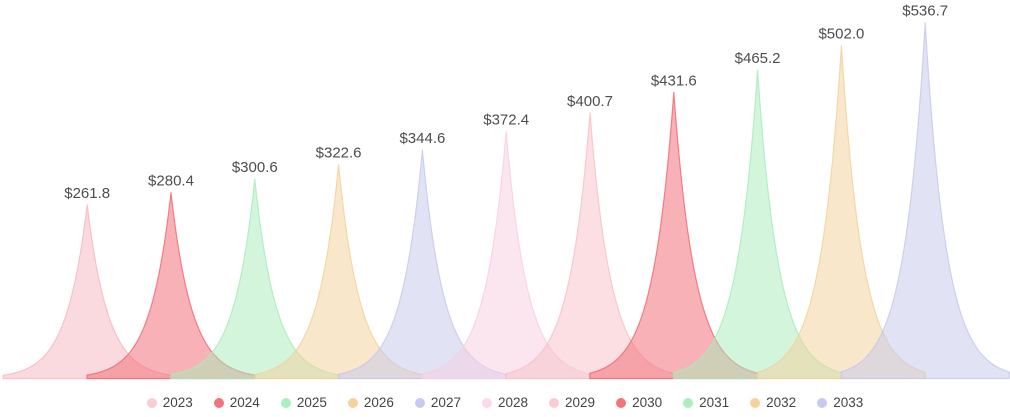 Image resolution: width=1010 pixels, height=417 pixels. I want to click on peak-value-label: $300.6, so click(255, 167).